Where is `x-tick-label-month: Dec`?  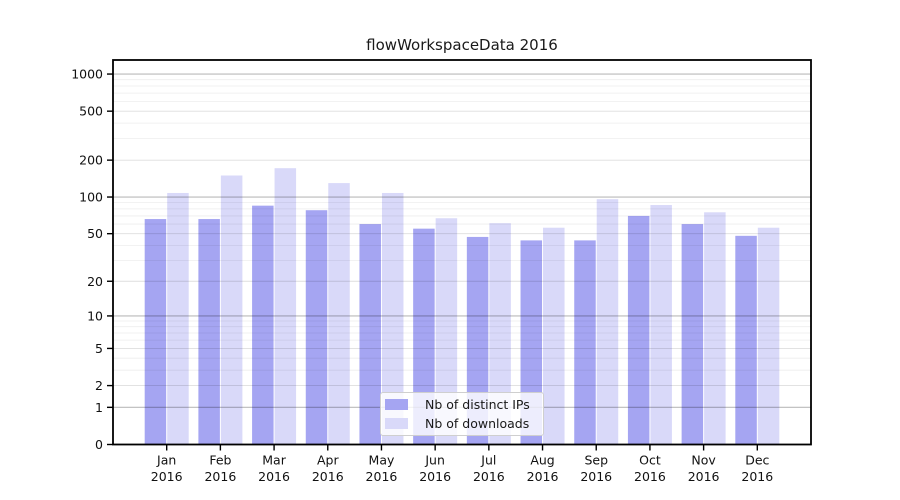
x-tick-label-month: Dec is located at coordinates (757, 460).